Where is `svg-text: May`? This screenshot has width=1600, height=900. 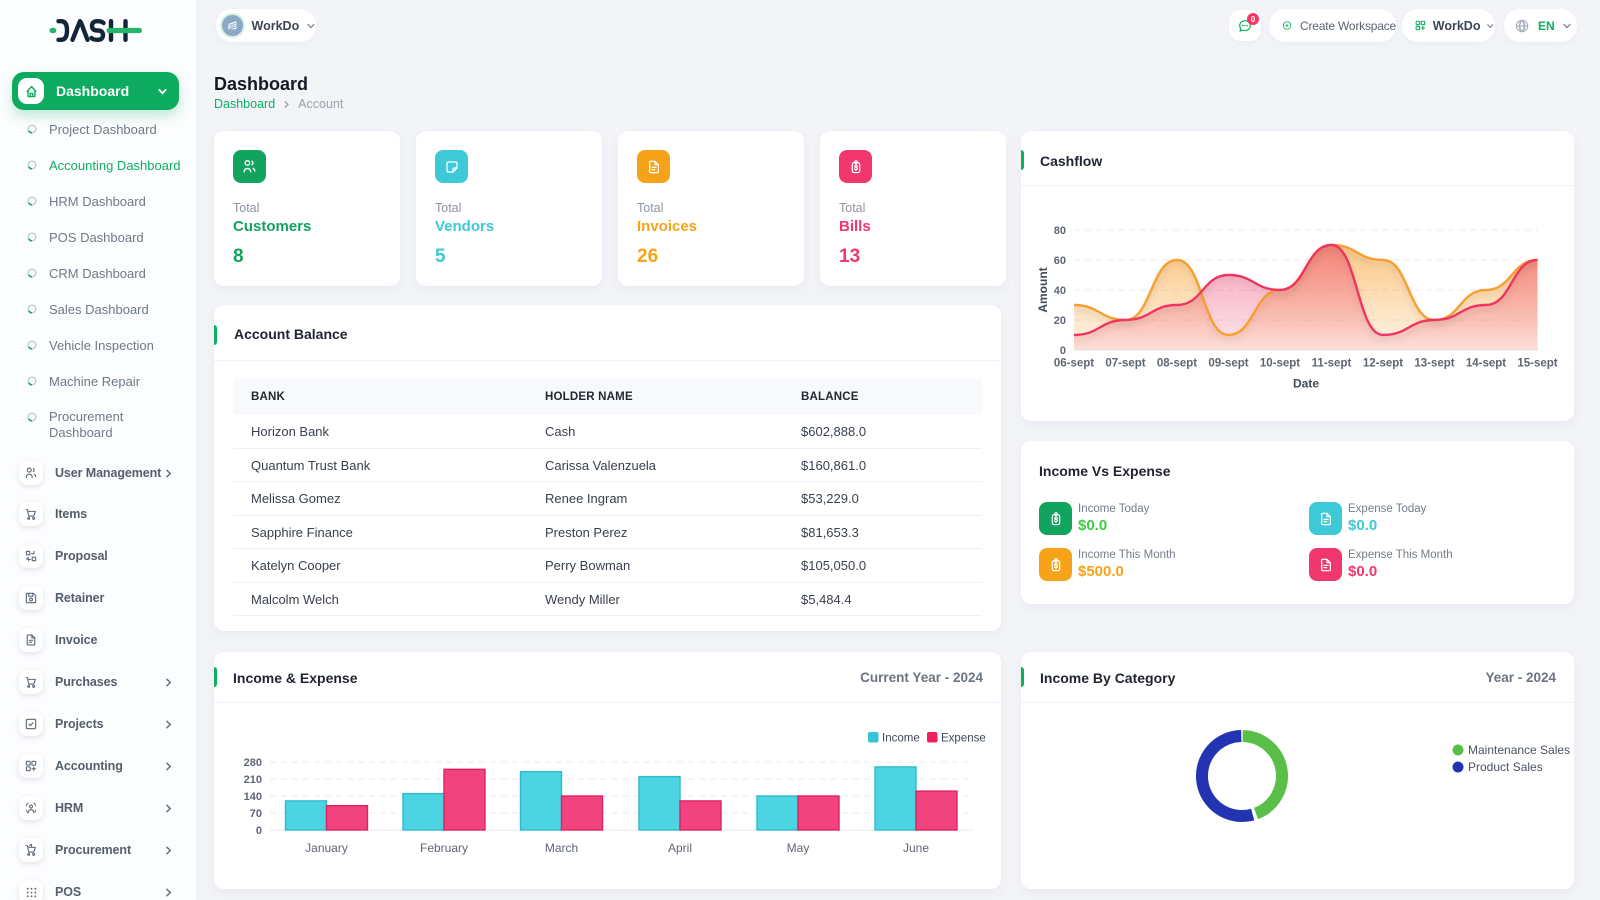
svg-text: May is located at coordinates (798, 848).